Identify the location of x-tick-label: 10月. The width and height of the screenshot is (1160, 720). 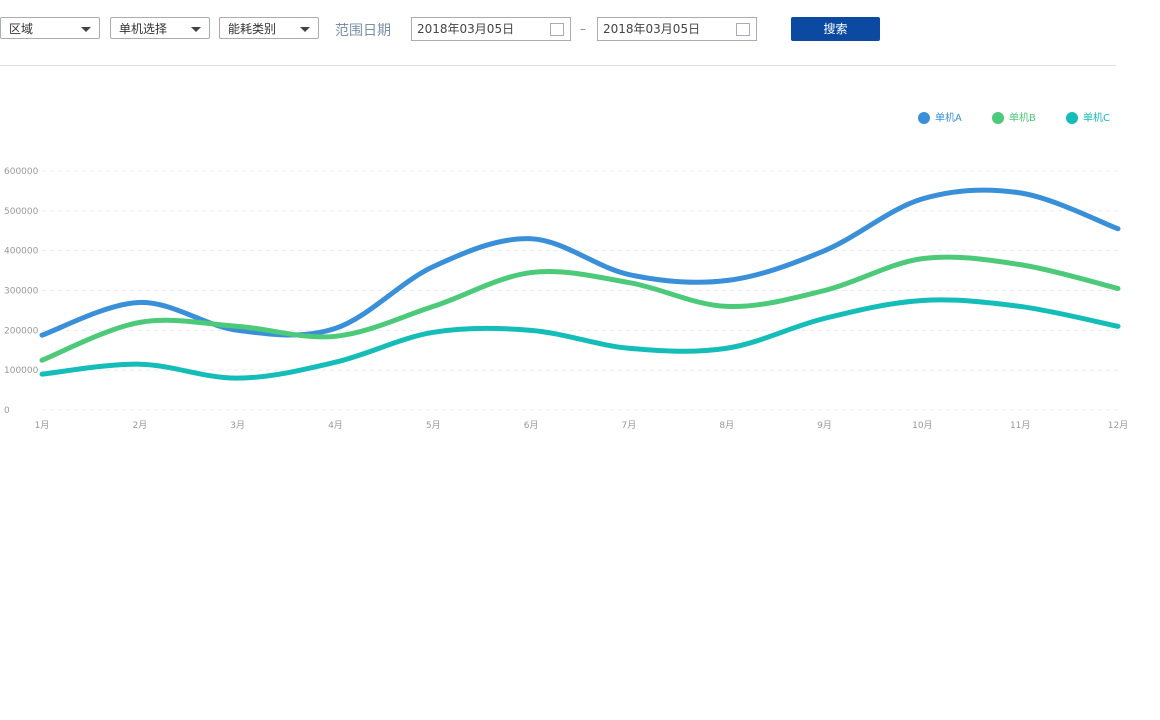
(922, 425).